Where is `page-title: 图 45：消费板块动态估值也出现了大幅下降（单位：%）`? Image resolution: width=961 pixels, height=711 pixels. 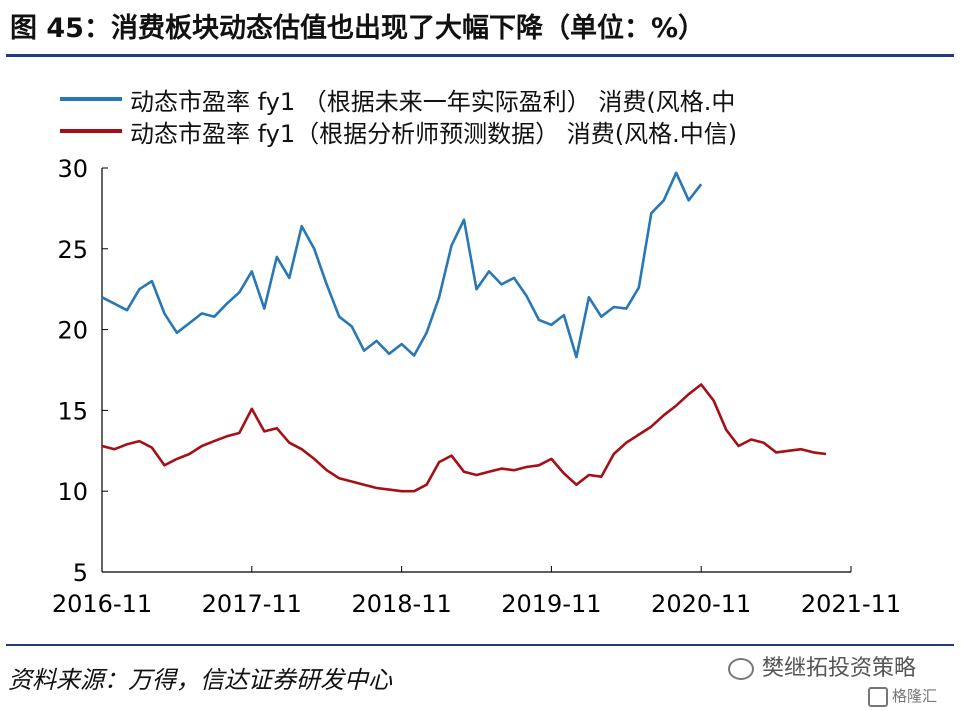
page-title: 图 45：消费板块动态估值也出现了大幅下降（单位：%） is located at coordinates (358, 28).